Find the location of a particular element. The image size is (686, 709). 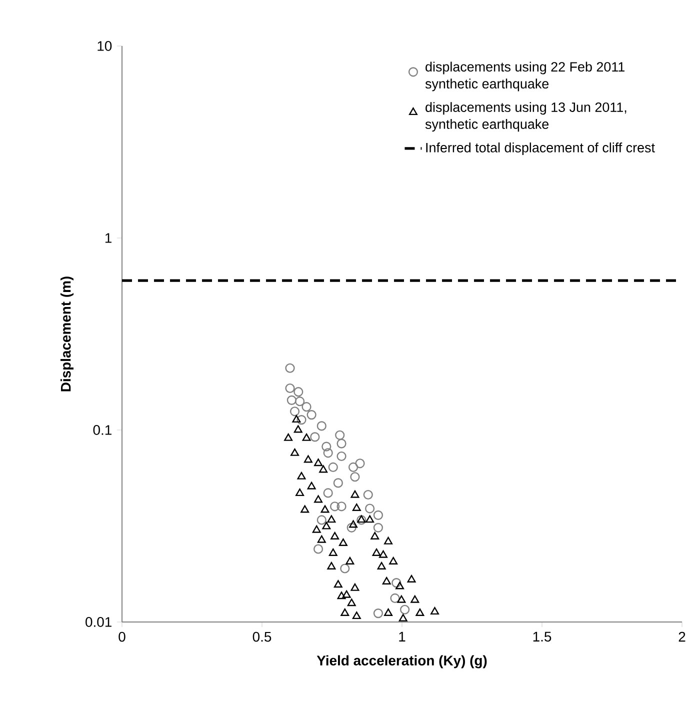

x-tick-label: 2 is located at coordinates (682, 637).